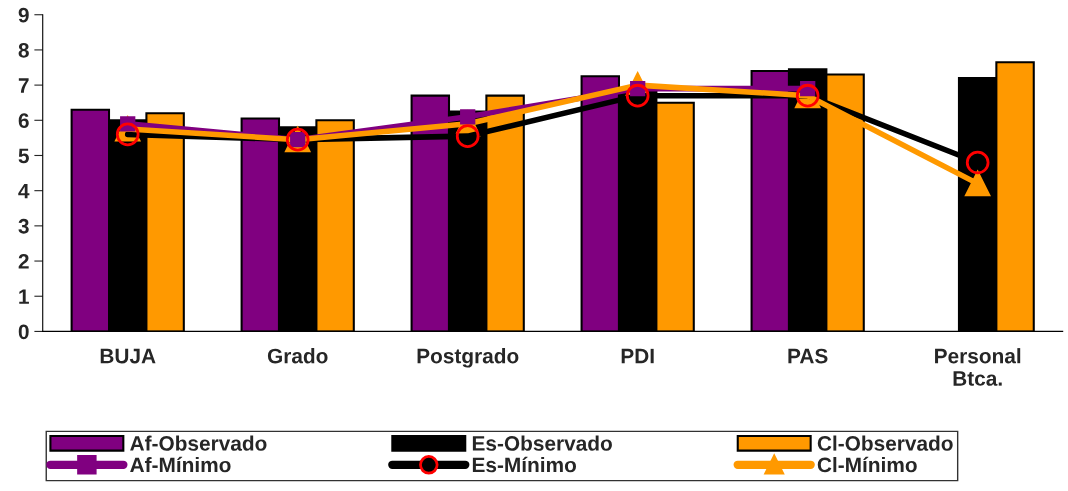 The image size is (1068, 491). I want to click on x-tick-label: Postgrado, so click(468, 358).